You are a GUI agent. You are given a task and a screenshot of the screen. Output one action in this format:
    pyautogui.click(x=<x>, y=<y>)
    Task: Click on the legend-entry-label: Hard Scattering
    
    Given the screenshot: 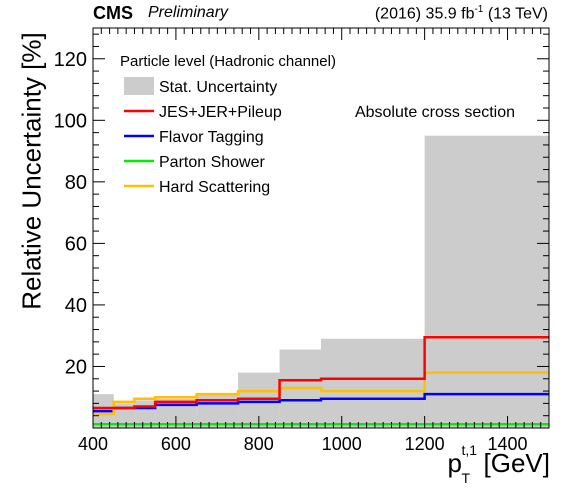 What is the action you would take?
    pyautogui.click(x=214, y=187)
    